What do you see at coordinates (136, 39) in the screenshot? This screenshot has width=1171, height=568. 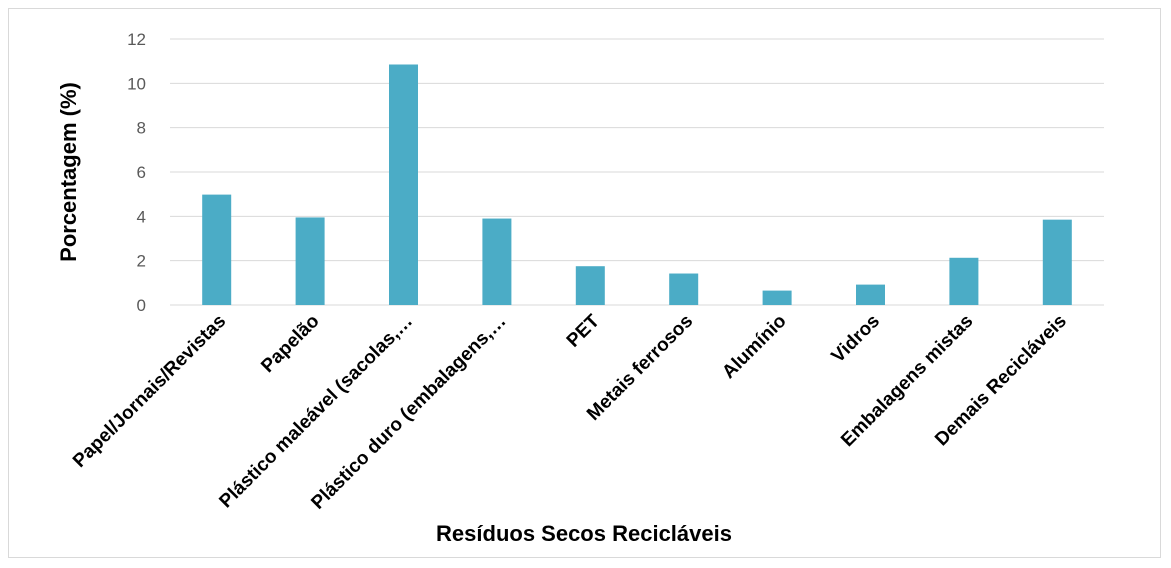 I see `y-tick-label: 12` at bounding box center [136, 39].